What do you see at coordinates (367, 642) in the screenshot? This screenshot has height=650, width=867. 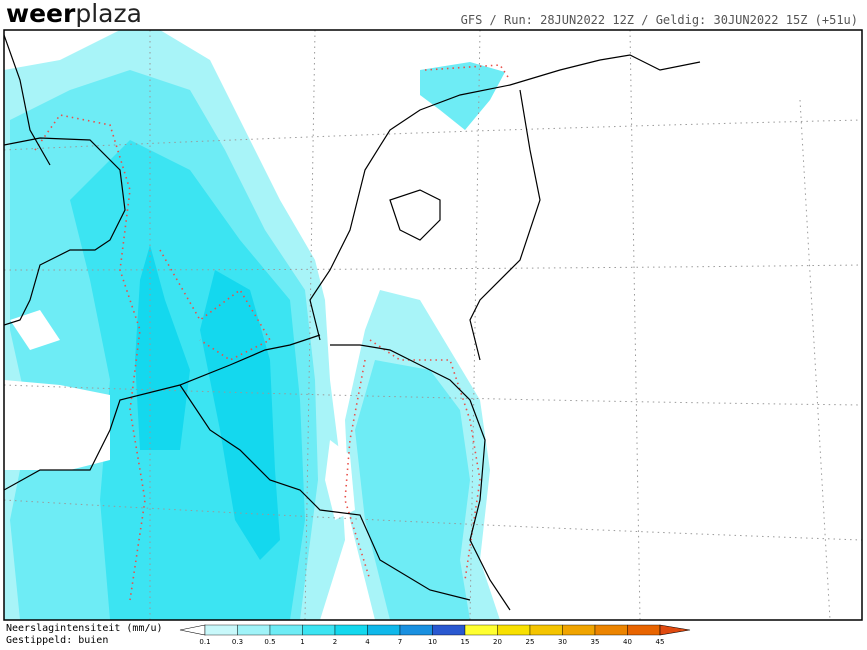 I see `colorbar-tick-label: 4` at bounding box center [367, 642].